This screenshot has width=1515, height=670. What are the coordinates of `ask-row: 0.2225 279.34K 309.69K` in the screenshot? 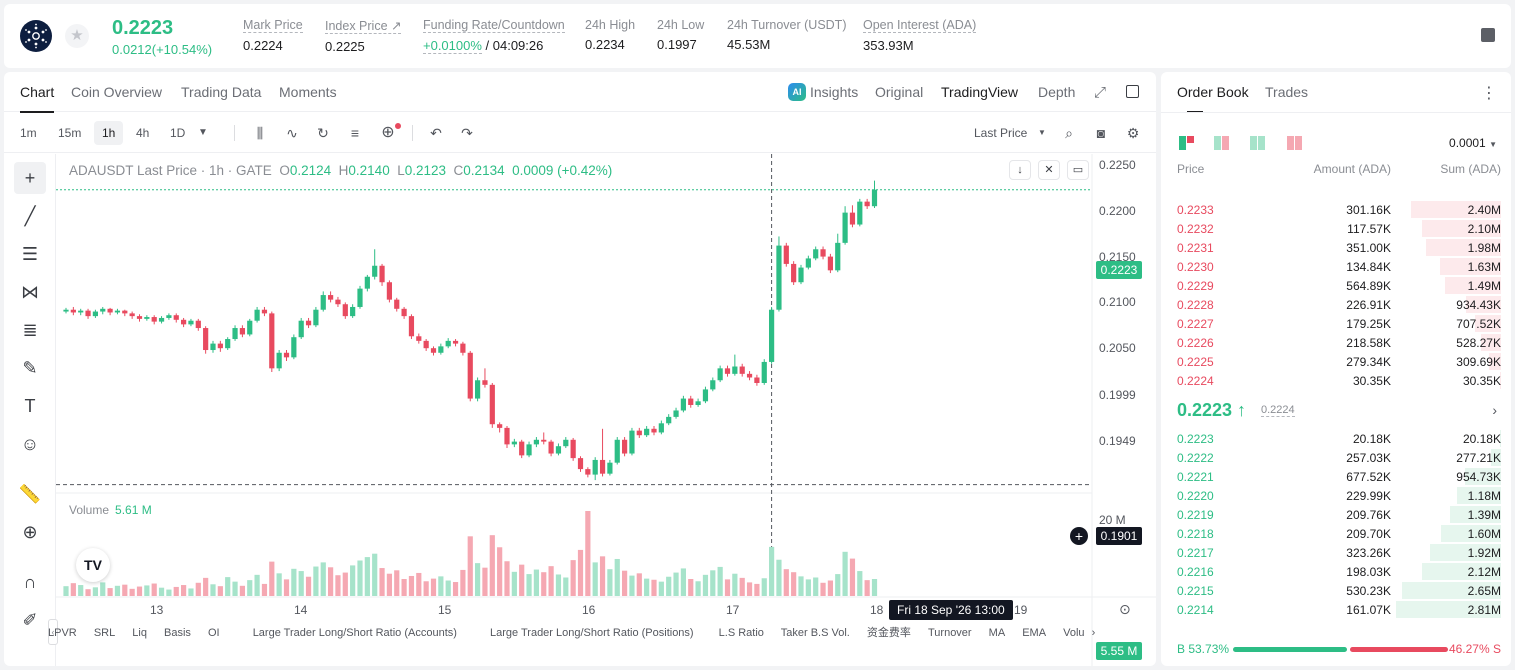 It's located at (1336, 361).